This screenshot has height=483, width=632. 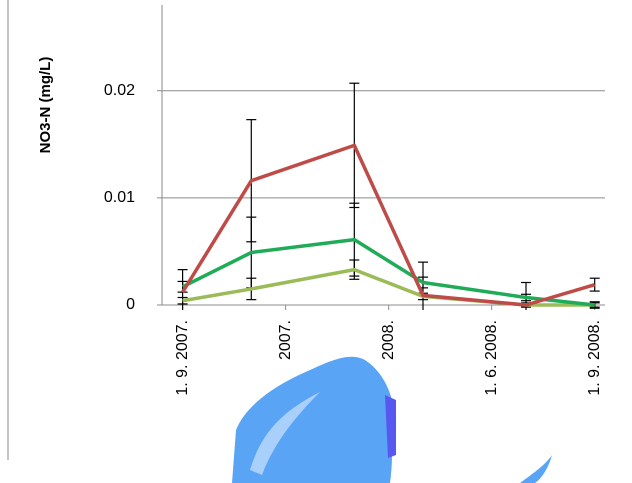 What do you see at coordinates (119, 90) in the screenshot?
I see `y-tick-label: 0.02` at bounding box center [119, 90].